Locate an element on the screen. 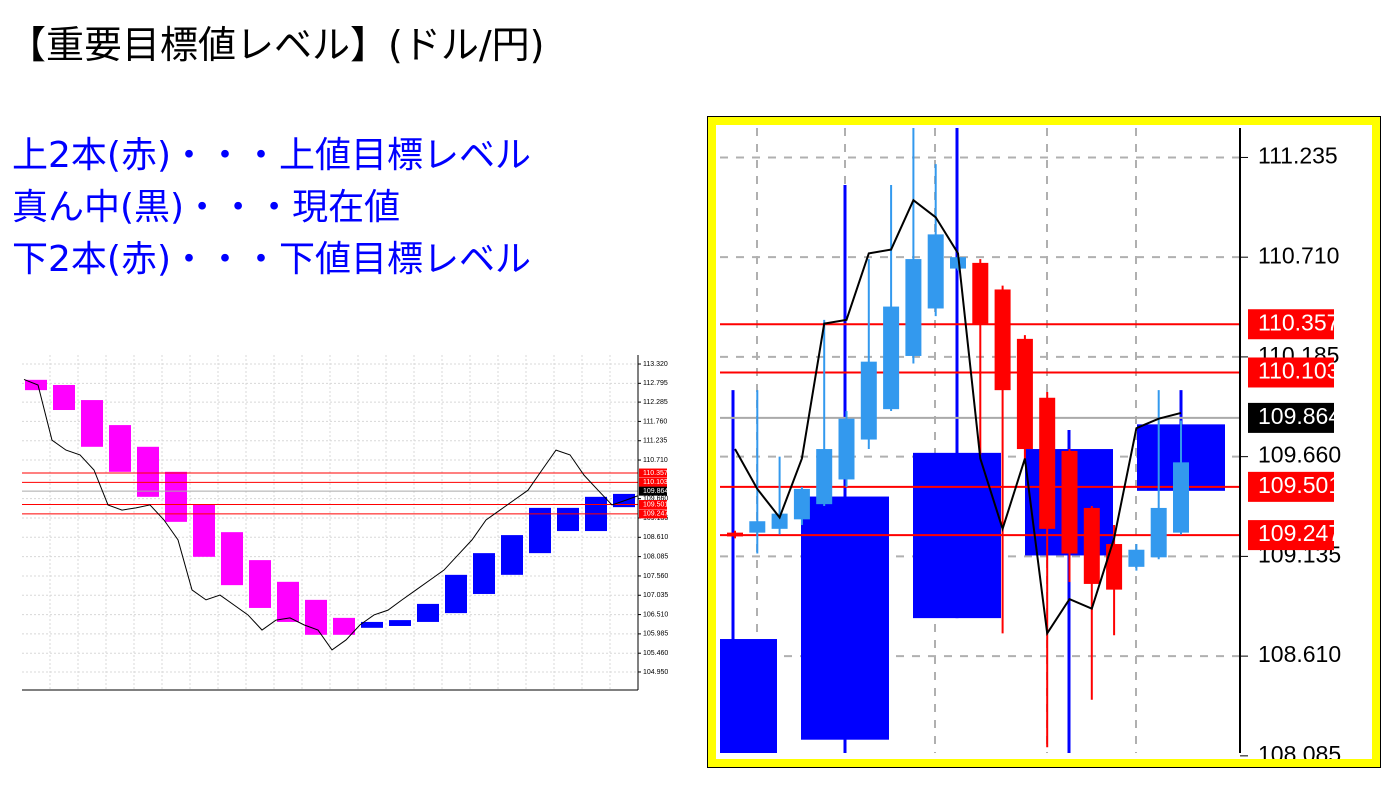  note: 真ん中(黒)・・・現在値 is located at coordinates (206, 207).